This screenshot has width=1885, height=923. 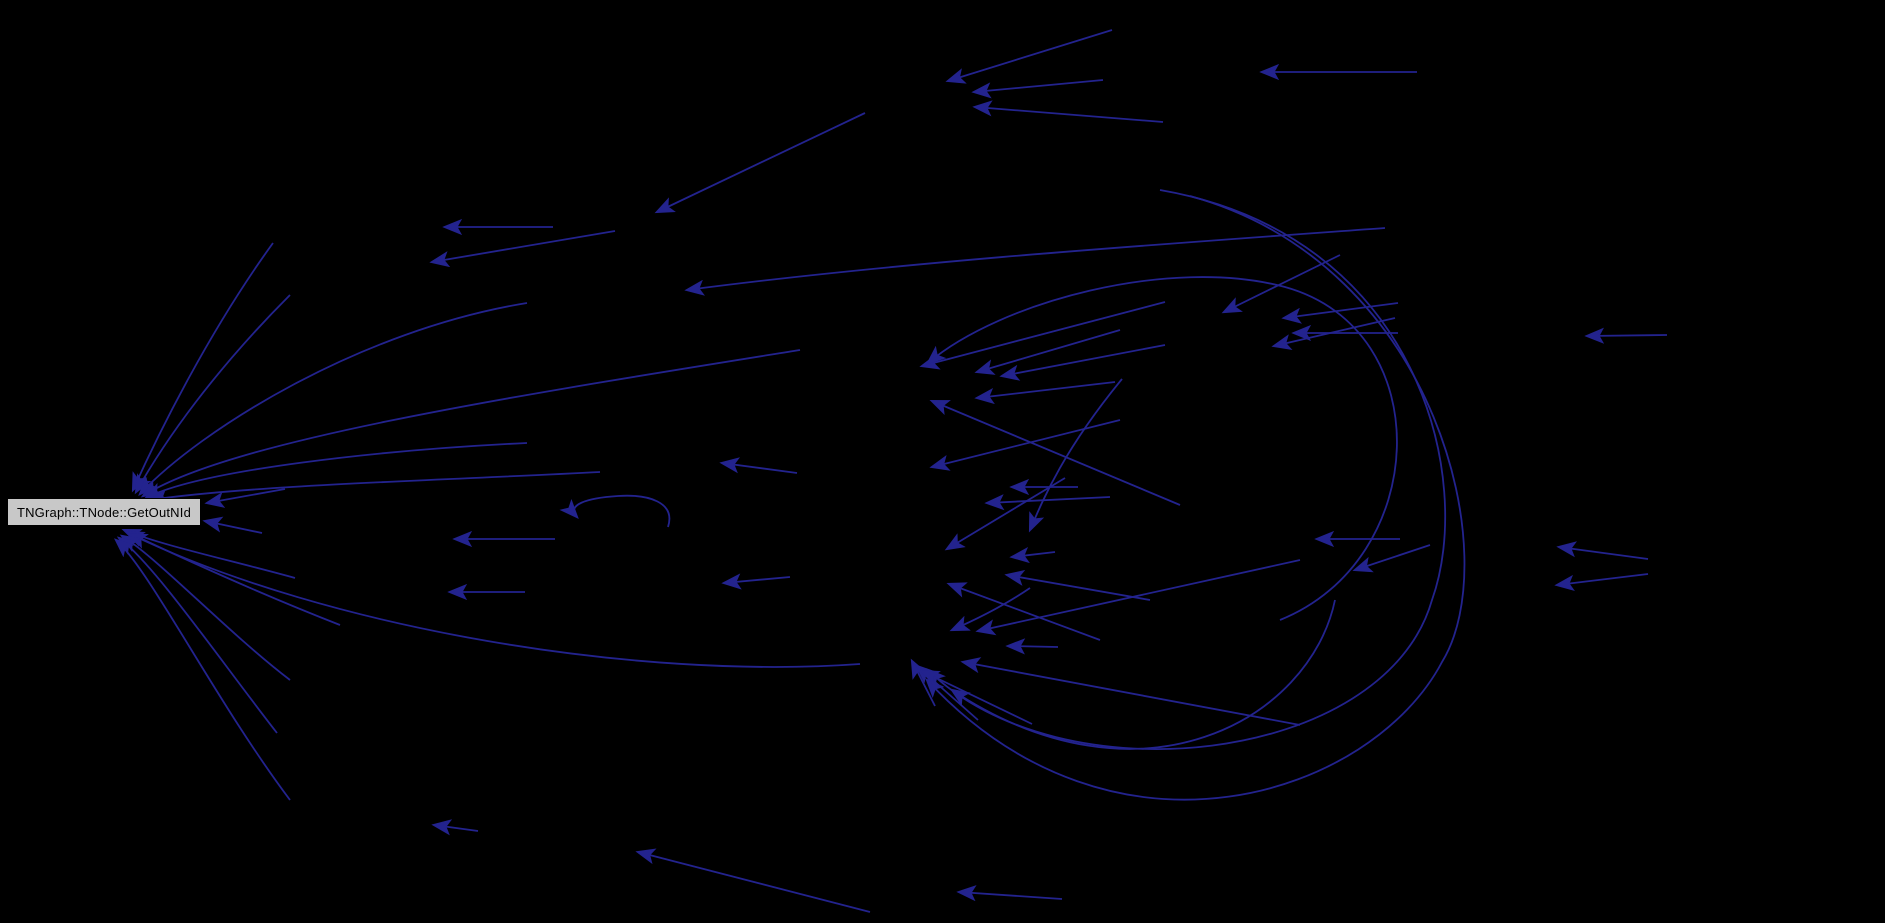 I want to click on focus-node: TNGraph::TNode::GetOutNId, so click(x=104, y=512).